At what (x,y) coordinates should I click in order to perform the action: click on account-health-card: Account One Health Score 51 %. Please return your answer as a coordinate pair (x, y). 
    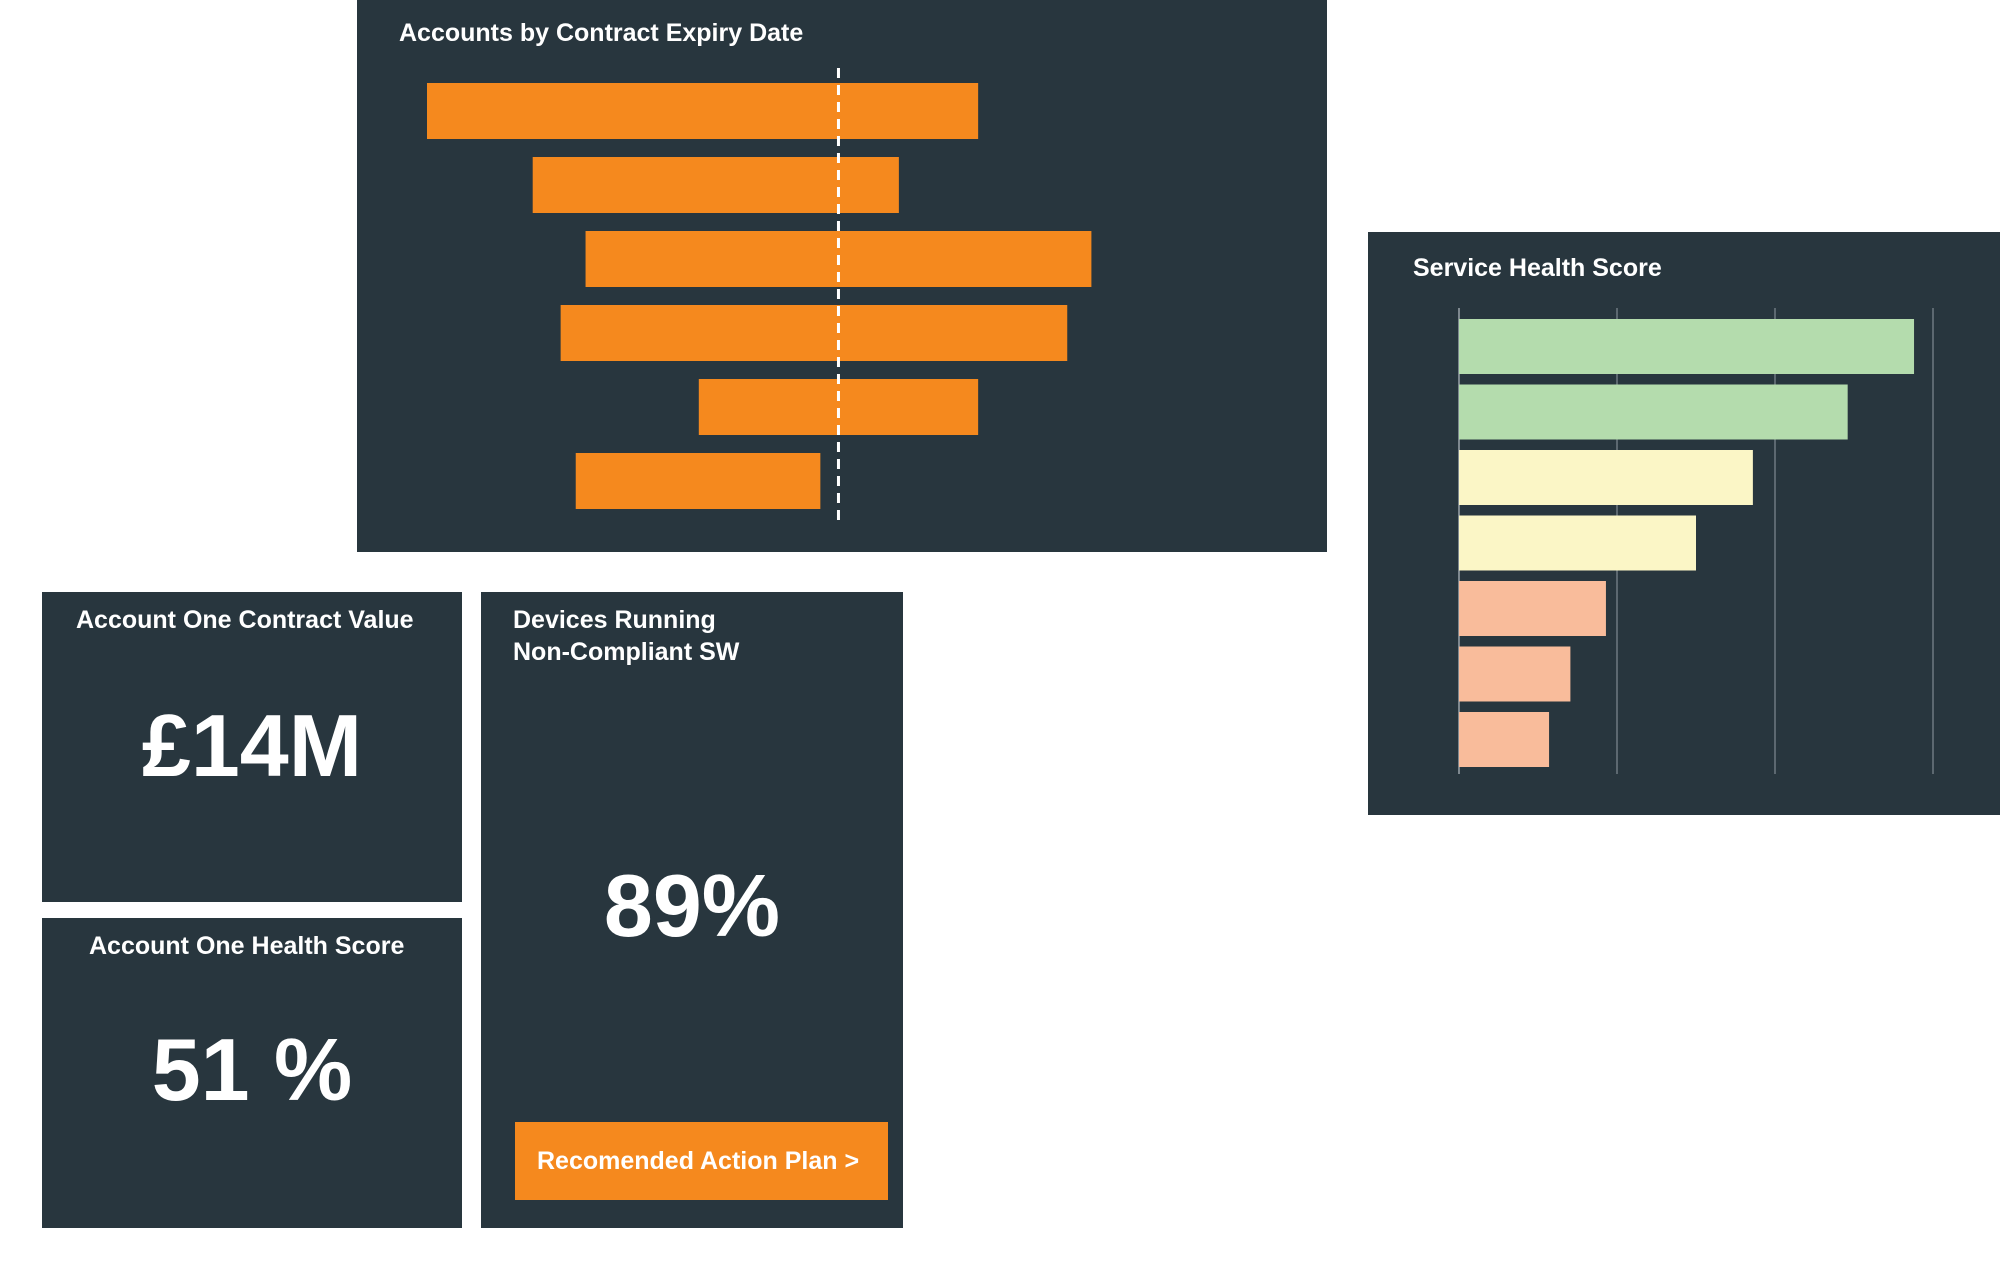
    Looking at the image, I should click on (252, 1073).